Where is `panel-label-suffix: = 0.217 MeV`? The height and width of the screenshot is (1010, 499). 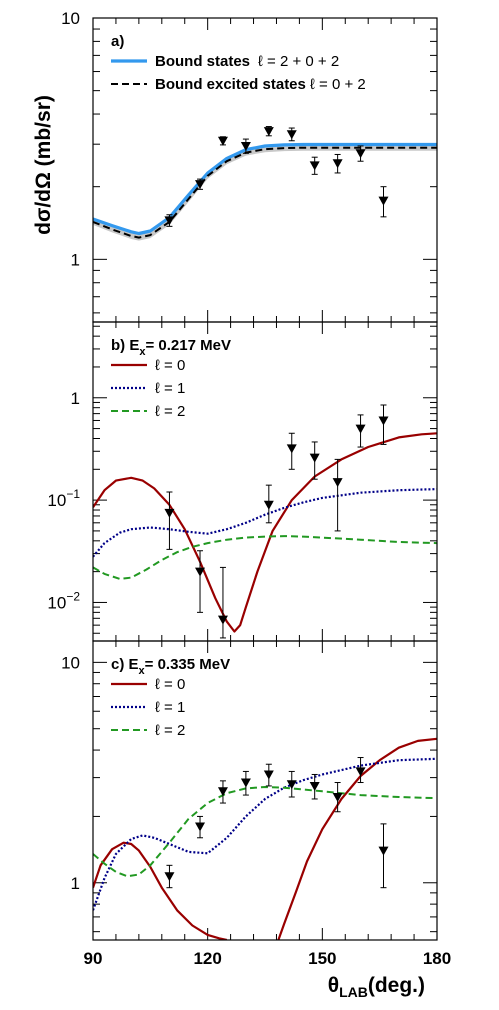 panel-label-suffix: = 0.217 MeV is located at coordinates (187, 345).